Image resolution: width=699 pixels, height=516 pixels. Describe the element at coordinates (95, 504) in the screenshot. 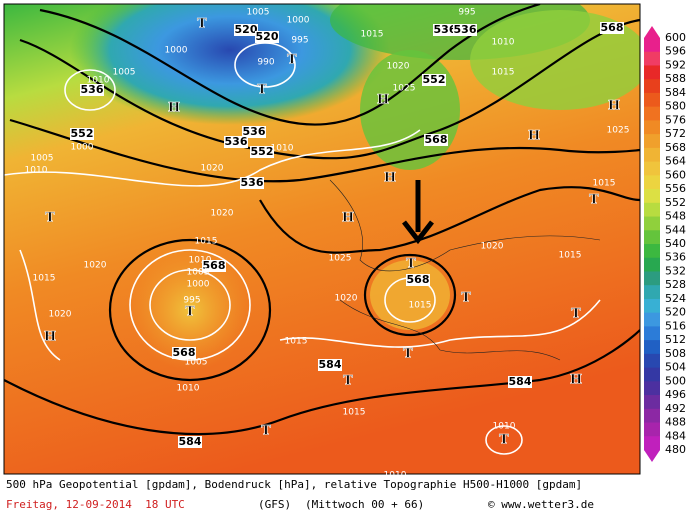

I see `footer-date: Freitag, 12-09-2014 18 UTC` at that location.